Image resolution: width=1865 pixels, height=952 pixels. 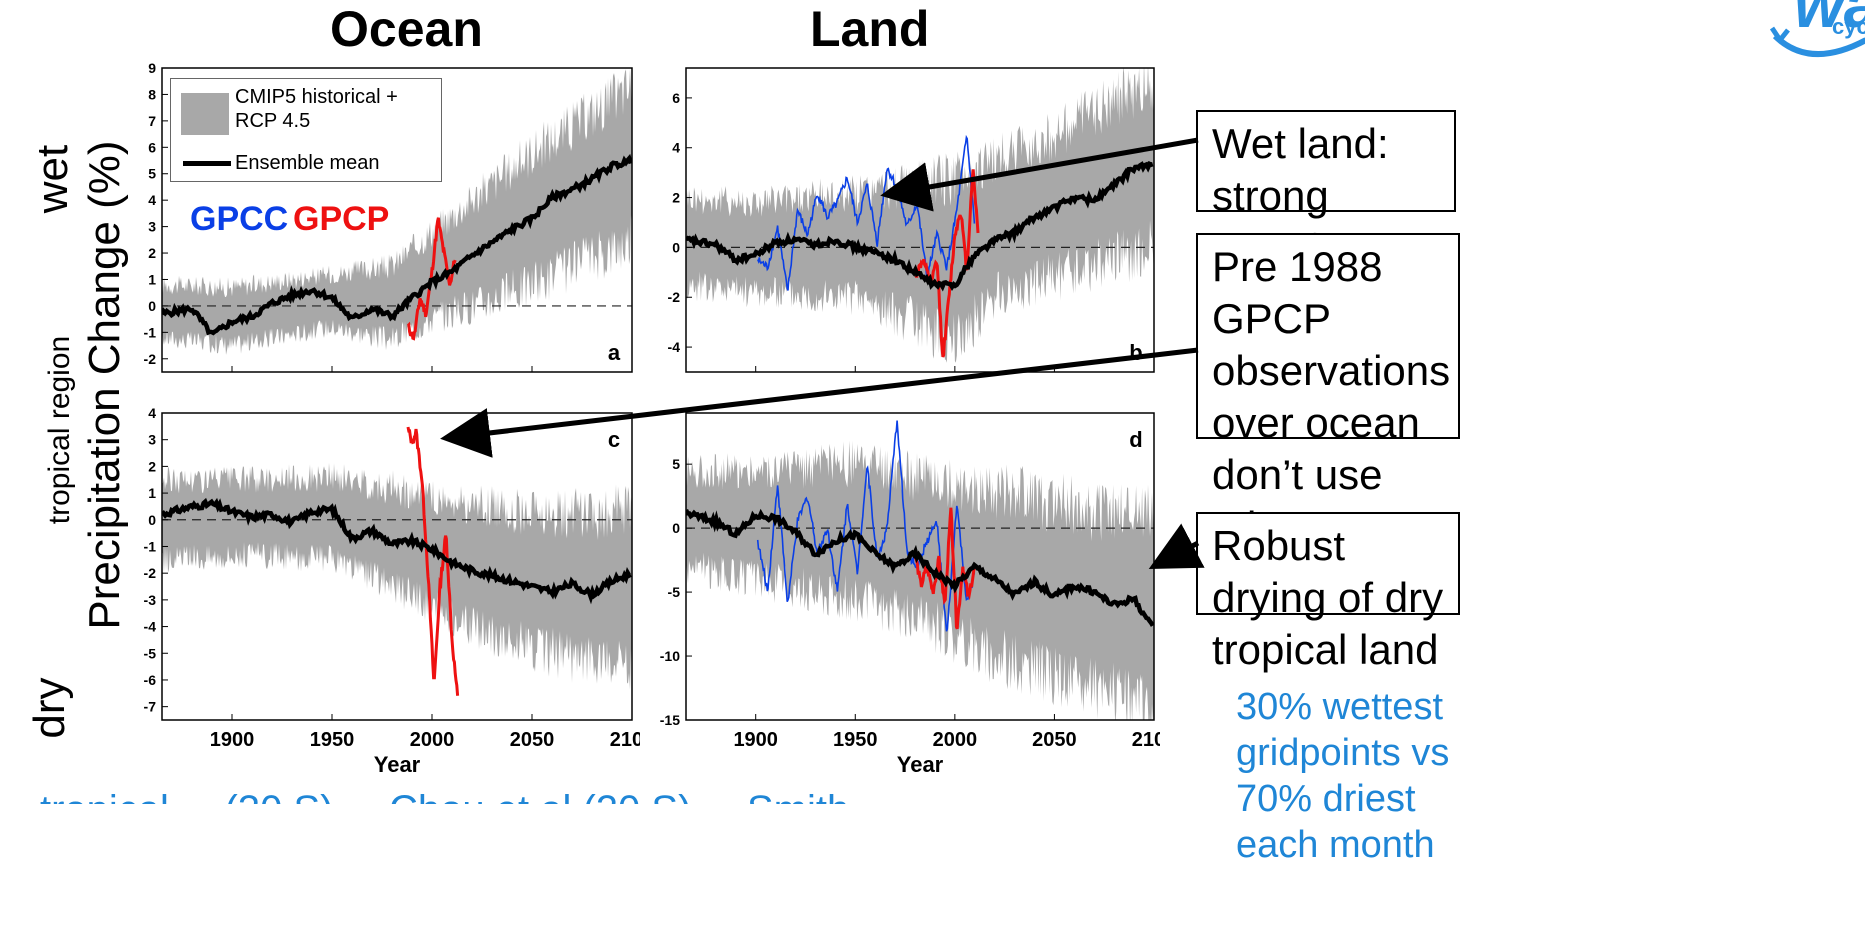 What do you see at coordinates (239, 219) in the screenshot?
I see `legend-gpcc: GPCC` at bounding box center [239, 219].